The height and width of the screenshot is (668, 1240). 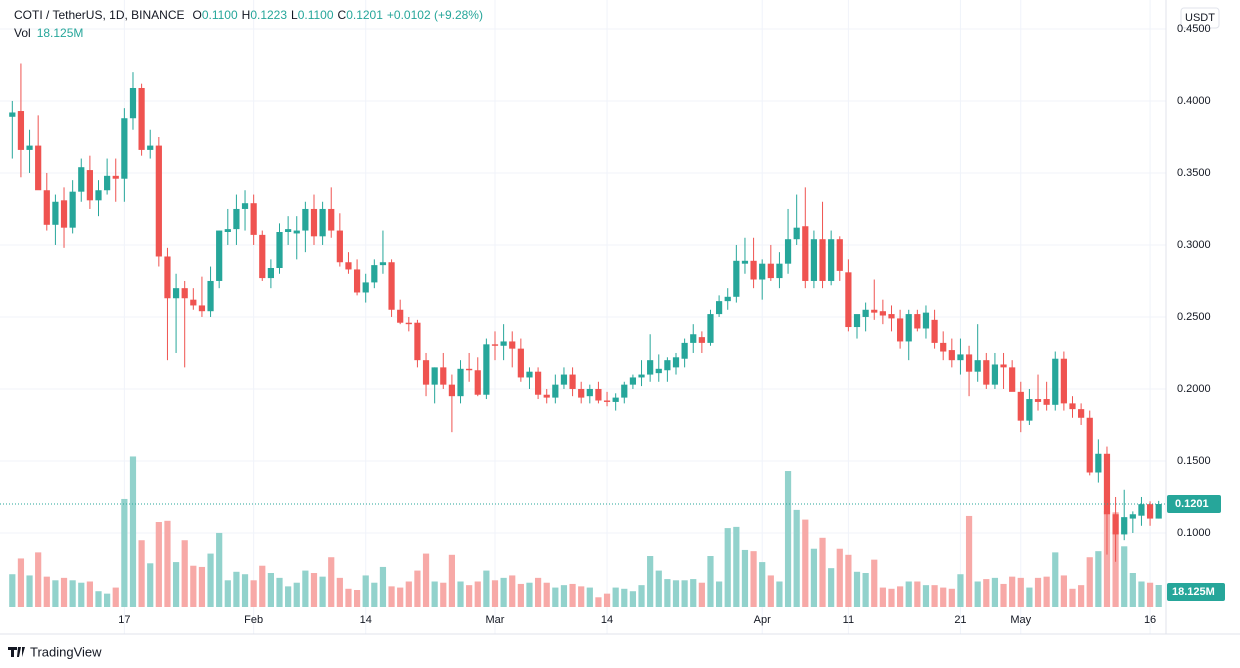 I want to click on currency-button, so click(x=1200, y=18).